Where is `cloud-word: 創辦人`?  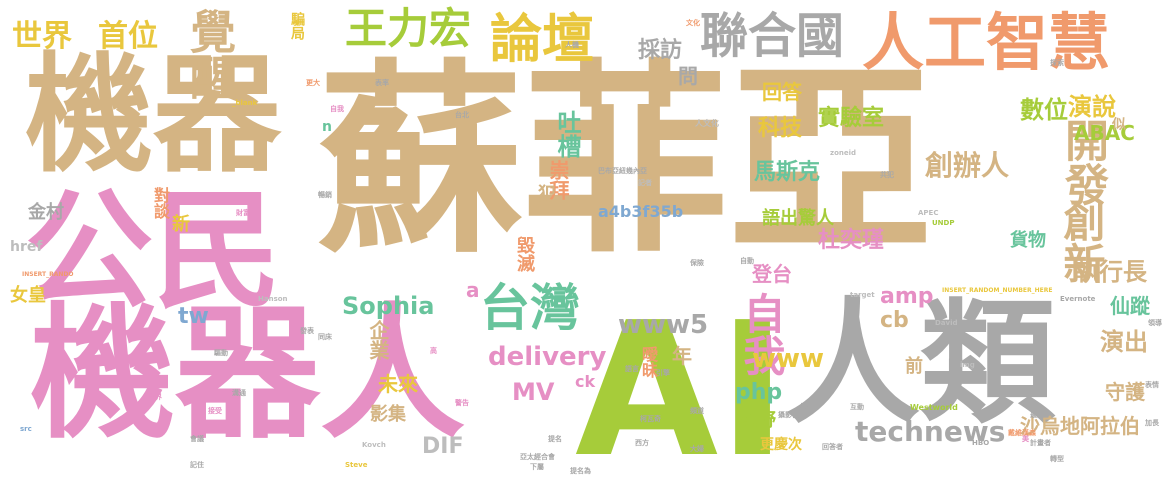 cloud-word: 創辦人 is located at coordinates (967, 165).